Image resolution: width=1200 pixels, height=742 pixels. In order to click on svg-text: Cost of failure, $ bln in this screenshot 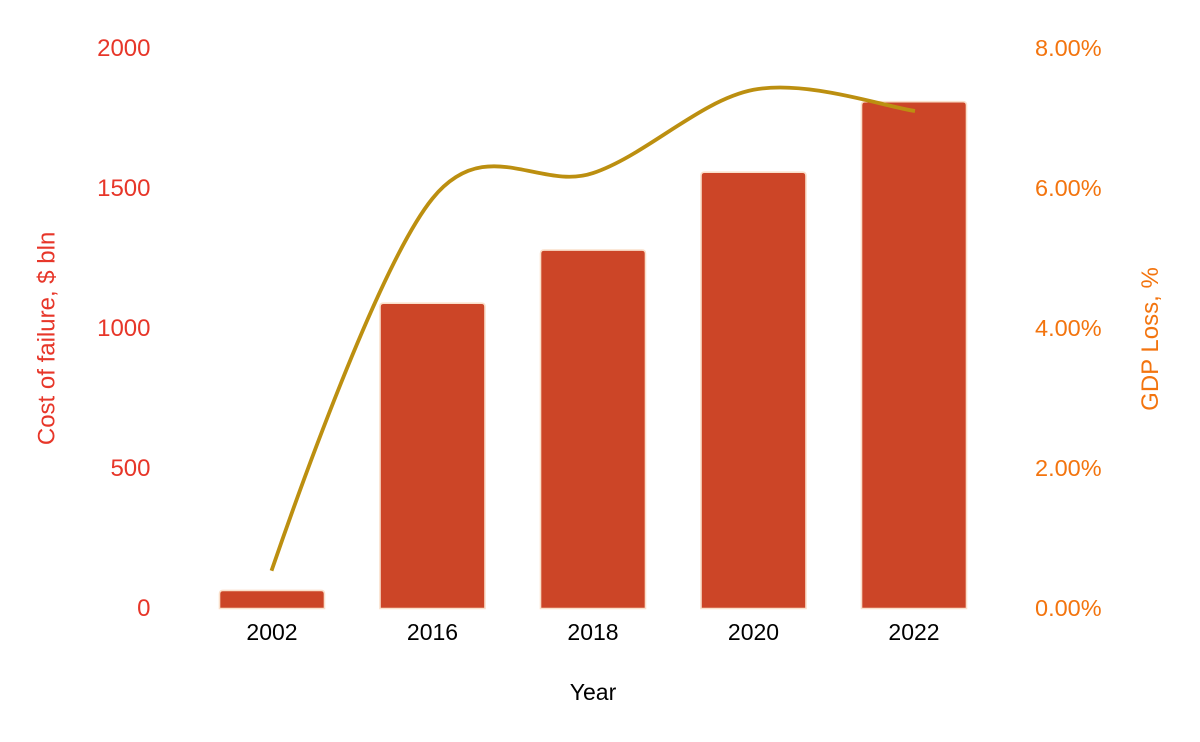, I will do `click(47, 338)`.